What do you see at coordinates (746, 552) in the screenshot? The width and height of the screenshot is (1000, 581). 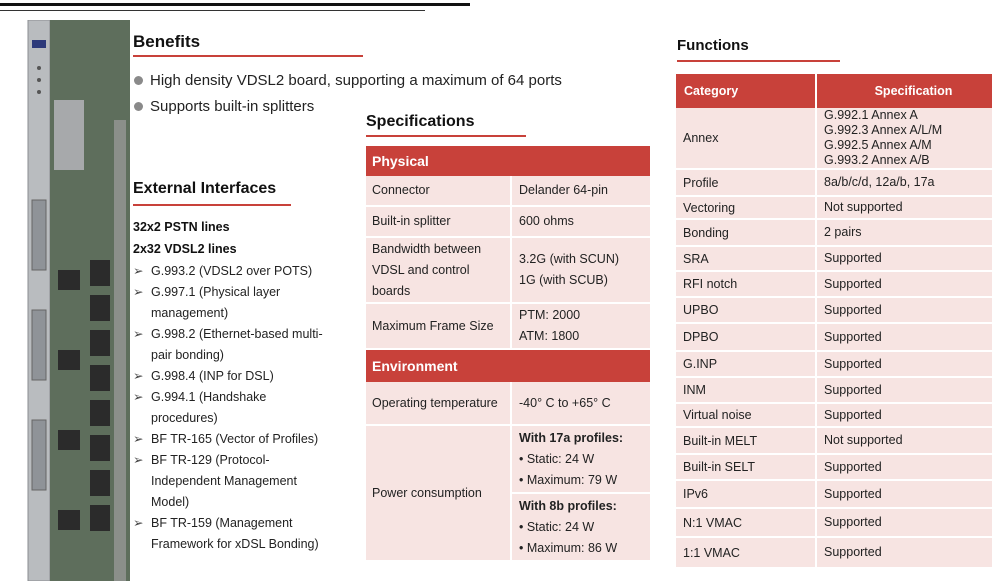 I see `table-cell-key: 1:1 VMAC` at bounding box center [746, 552].